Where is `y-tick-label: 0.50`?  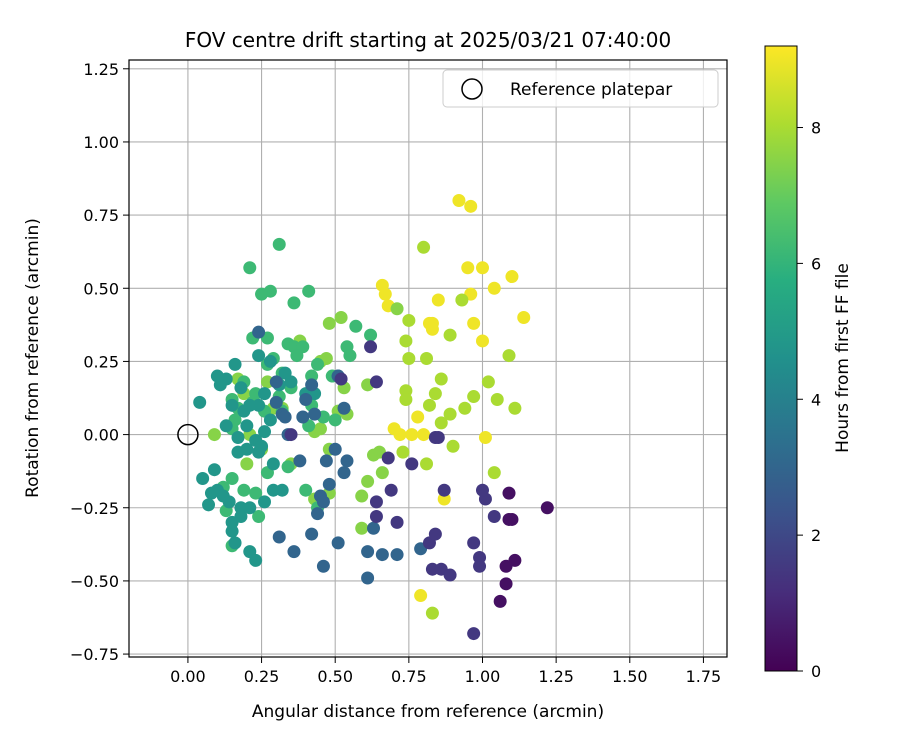
y-tick-label: 0.50 is located at coordinates (101, 288).